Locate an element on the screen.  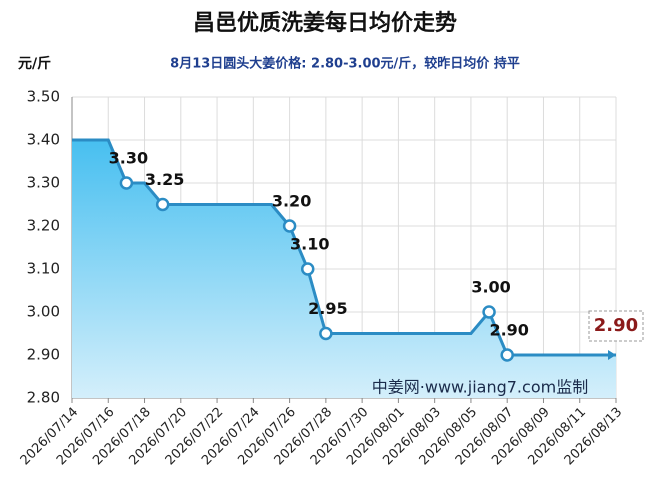
y-tick-label: 3.00 is located at coordinates (43, 312).